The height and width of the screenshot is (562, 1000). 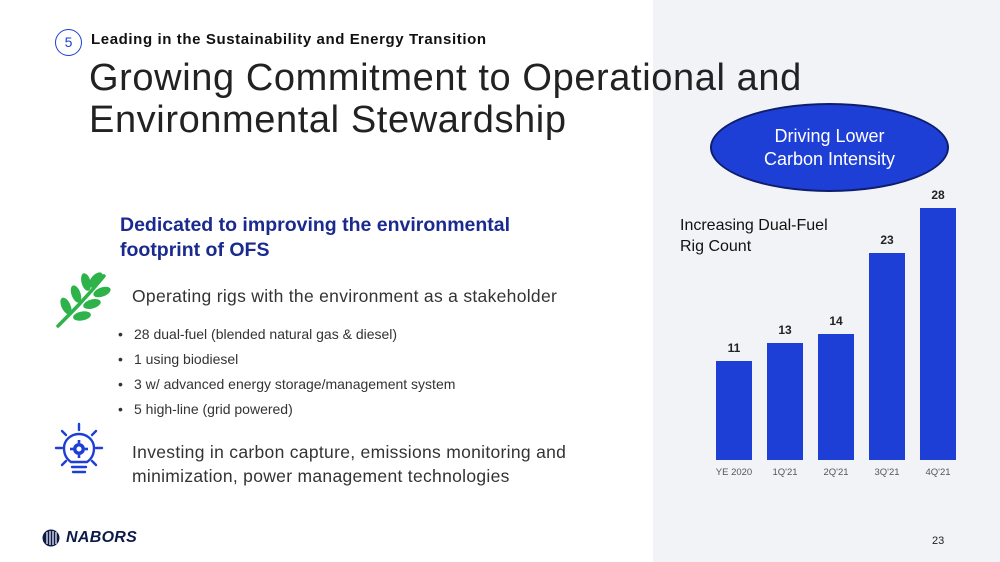 I want to click on chart-title: Increasing Dual-Fuel Rig Count, so click(x=780, y=236).